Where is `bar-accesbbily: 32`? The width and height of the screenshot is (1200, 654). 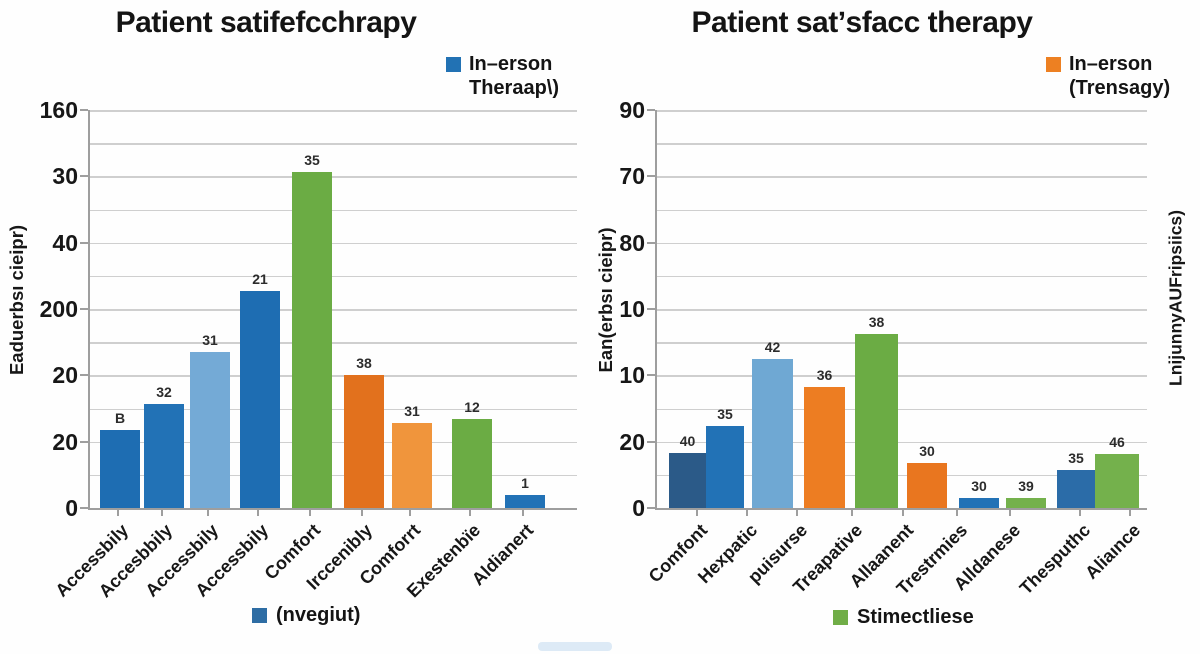
bar-accesbbily: 32 is located at coordinates (164, 446).